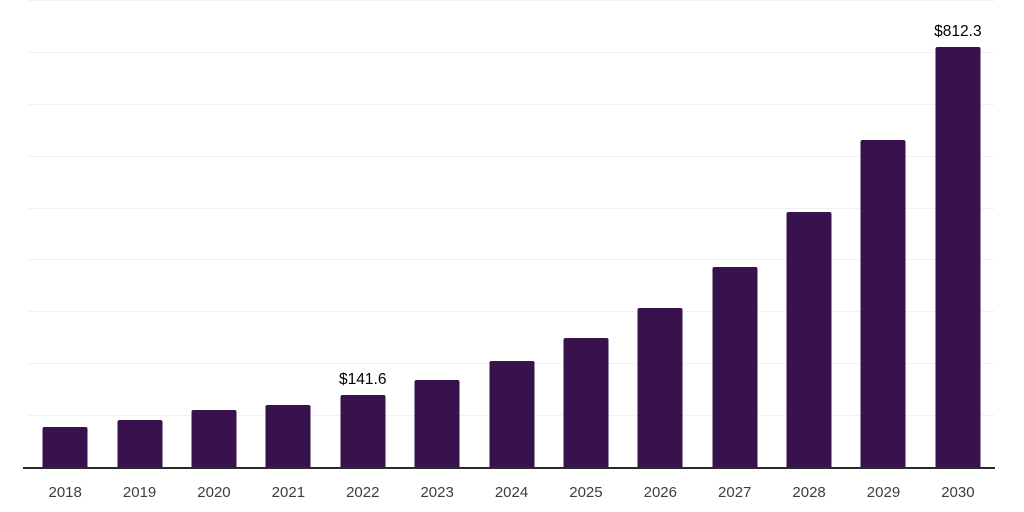 The width and height of the screenshot is (1024, 512). I want to click on bar-2021, so click(288, 436).